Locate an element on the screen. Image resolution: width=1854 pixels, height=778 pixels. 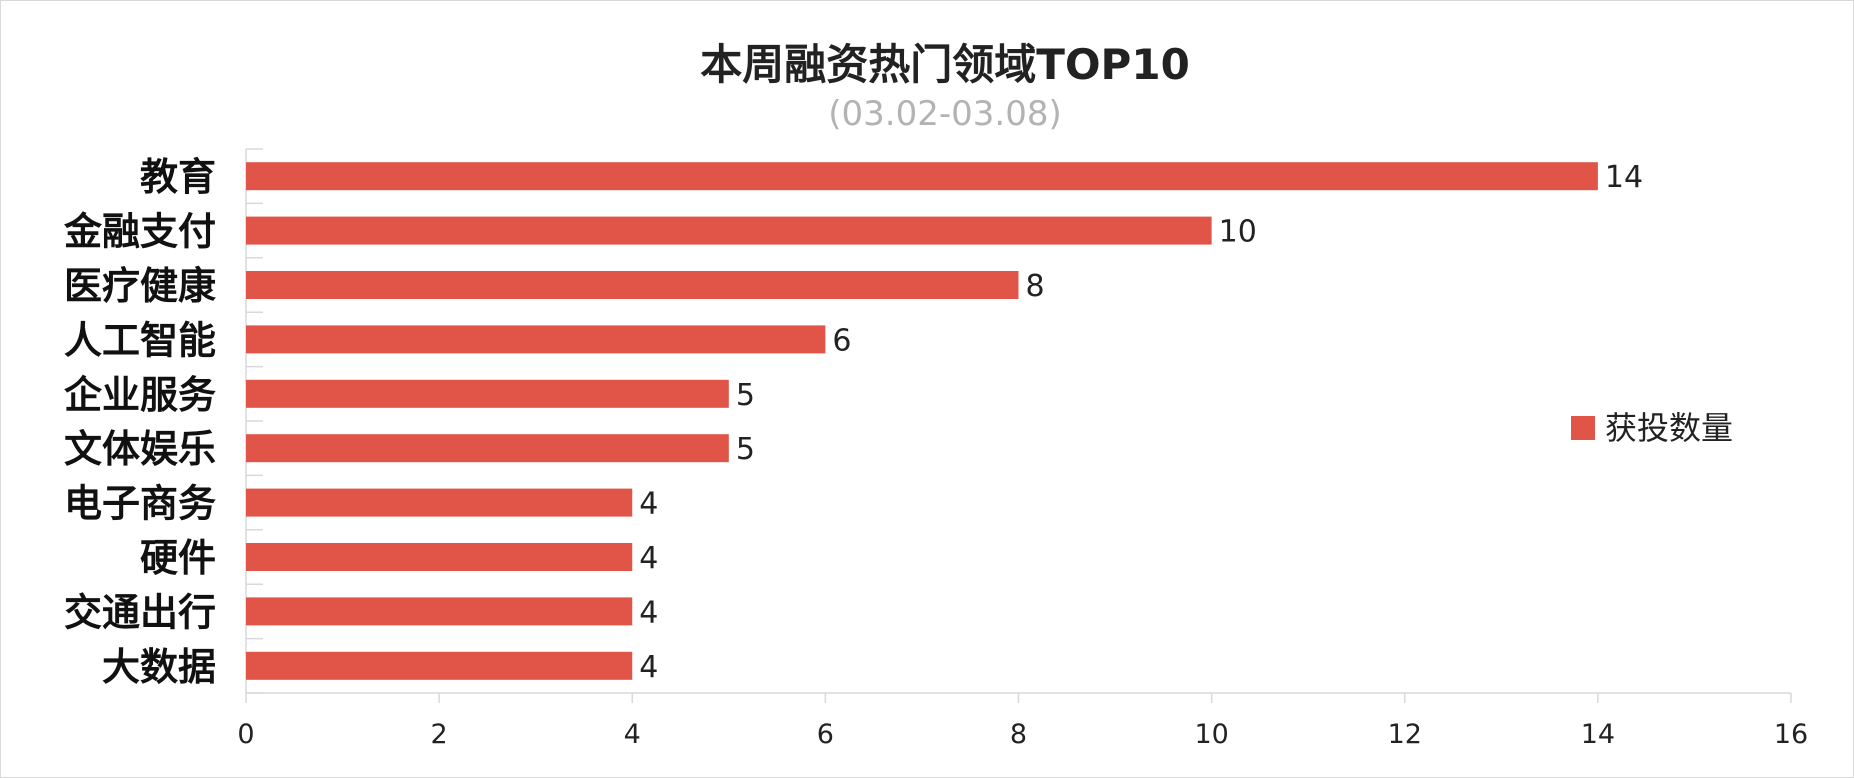
category-label: 人工智能 is located at coordinates (140, 340).